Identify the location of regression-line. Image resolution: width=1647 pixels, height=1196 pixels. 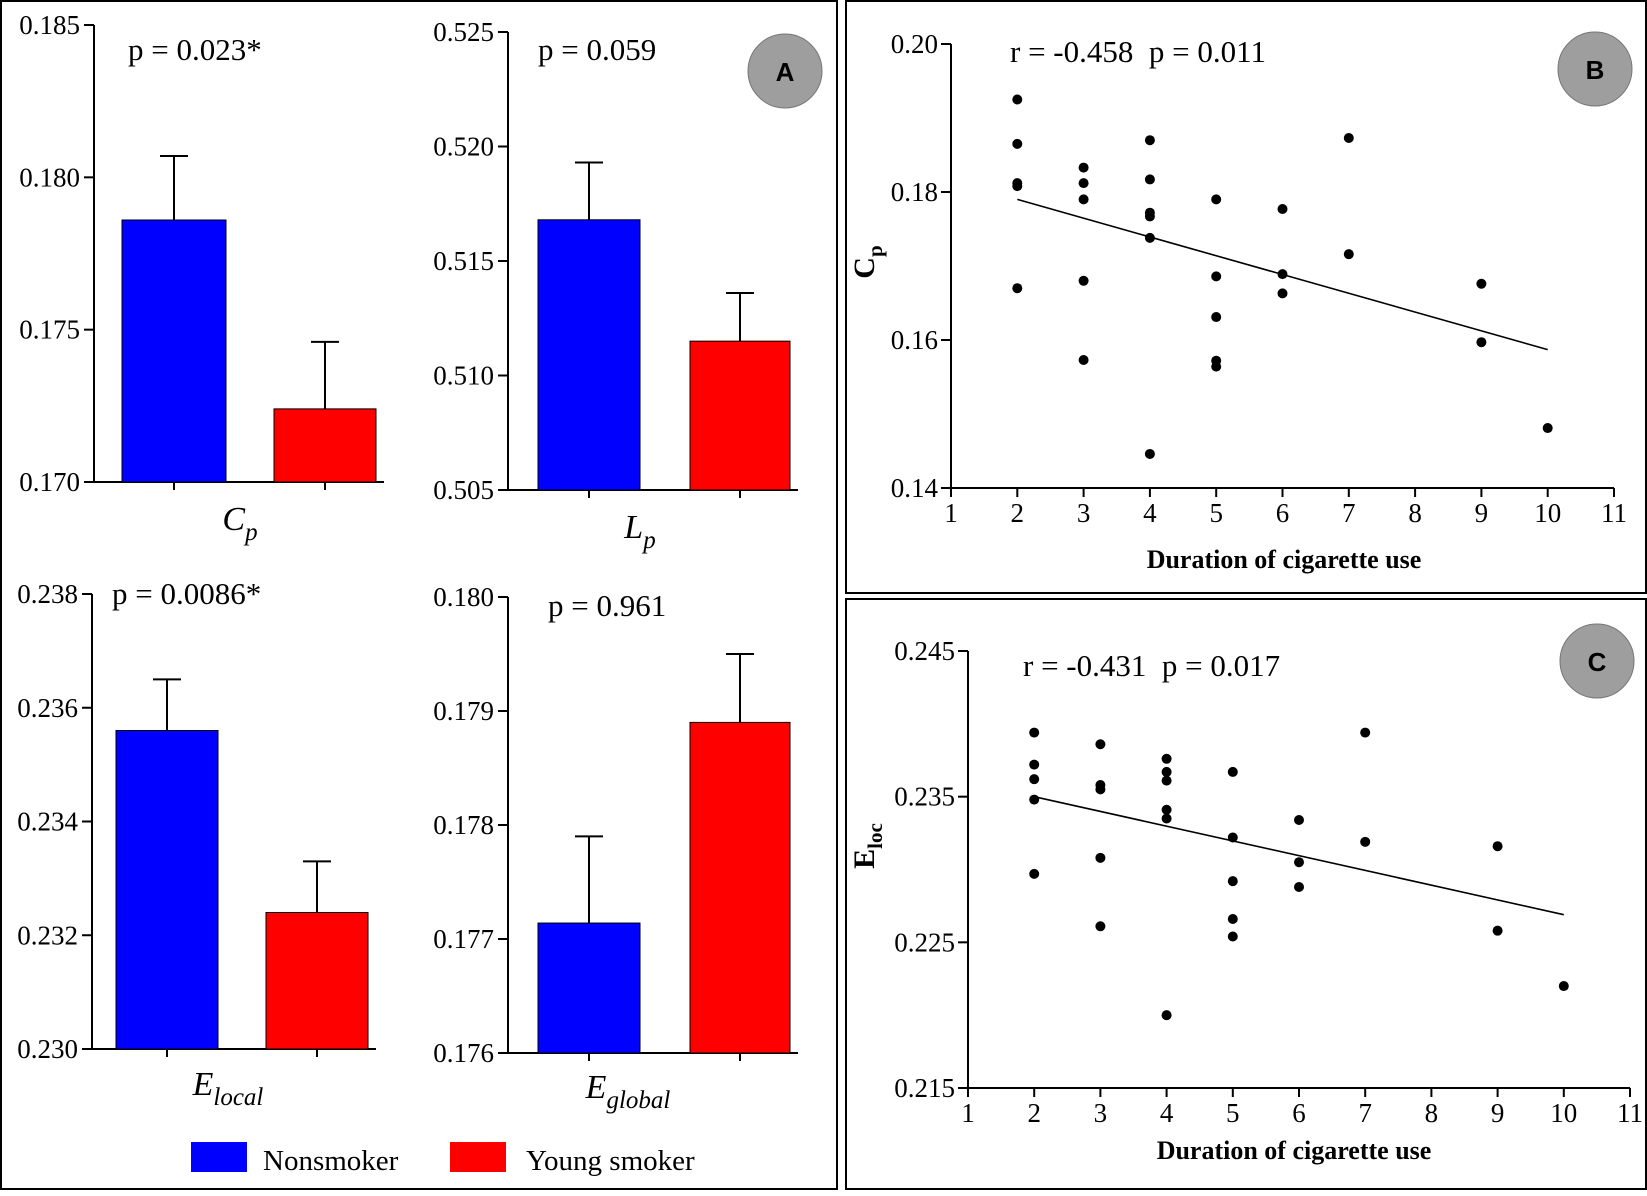
(1299, 855).